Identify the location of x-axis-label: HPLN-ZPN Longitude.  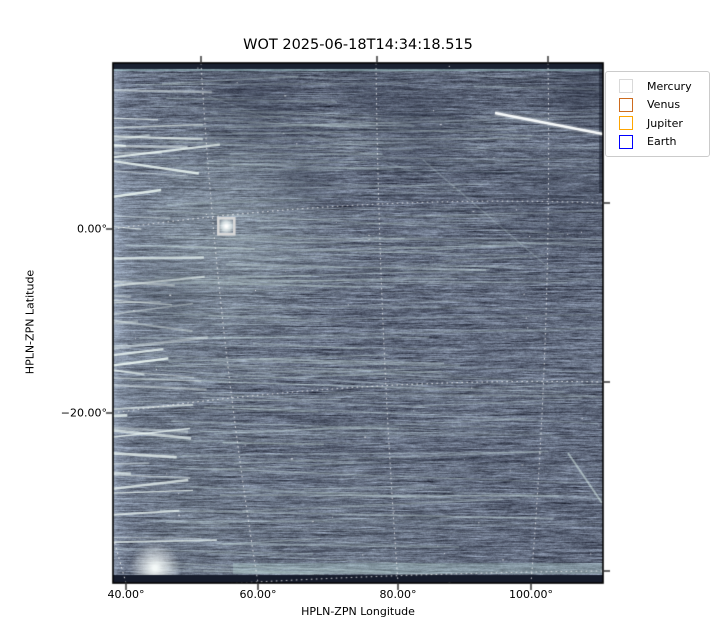
(358, 611).